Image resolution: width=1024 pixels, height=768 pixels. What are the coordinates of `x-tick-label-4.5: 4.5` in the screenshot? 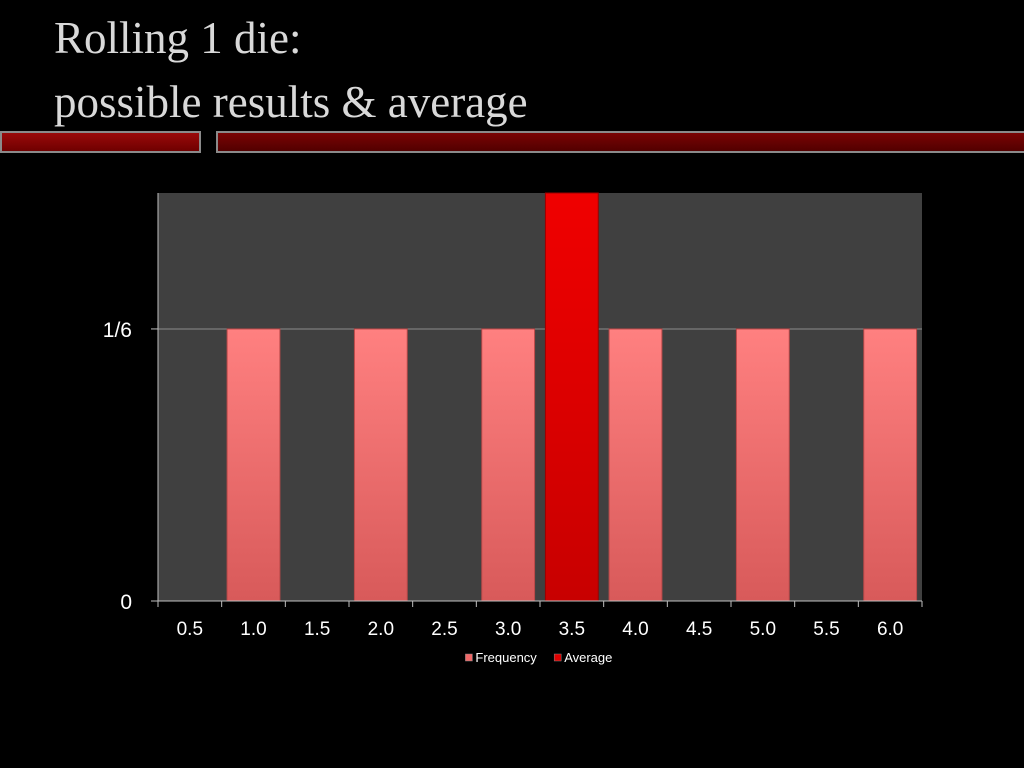 It's located at (699, 629).